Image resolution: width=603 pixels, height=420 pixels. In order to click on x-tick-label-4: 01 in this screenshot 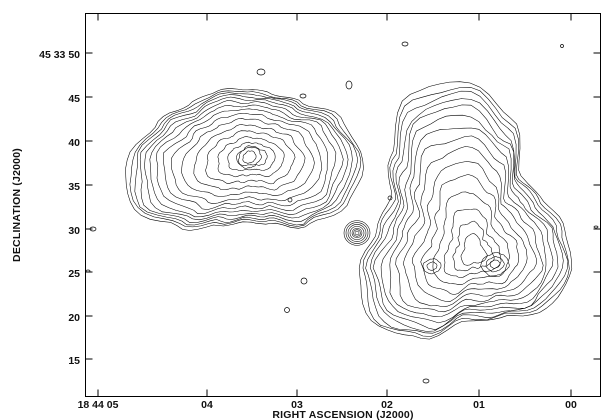, I will do `click(479, 405)`.